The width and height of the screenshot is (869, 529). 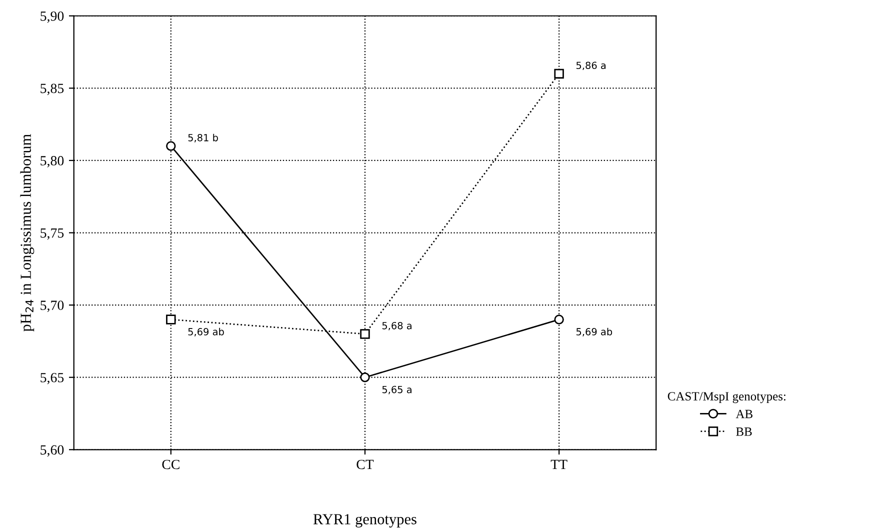 What do you see at coordinates (744, 432) in the screenshot?
I see `legend-label: BB` at bounding box center [744, 432].